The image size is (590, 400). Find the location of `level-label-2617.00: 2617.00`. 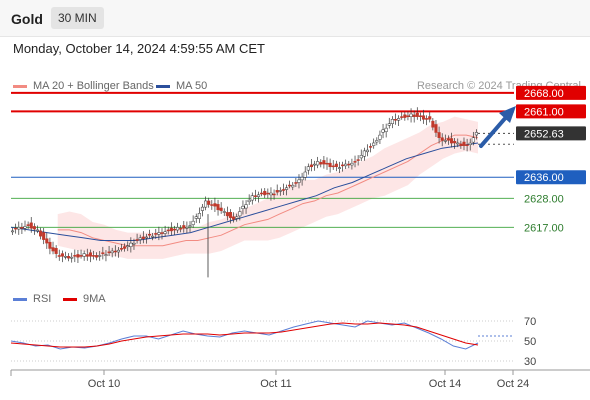

level-label-2617.00: 2617.00 is located at coordinates (544, 228).